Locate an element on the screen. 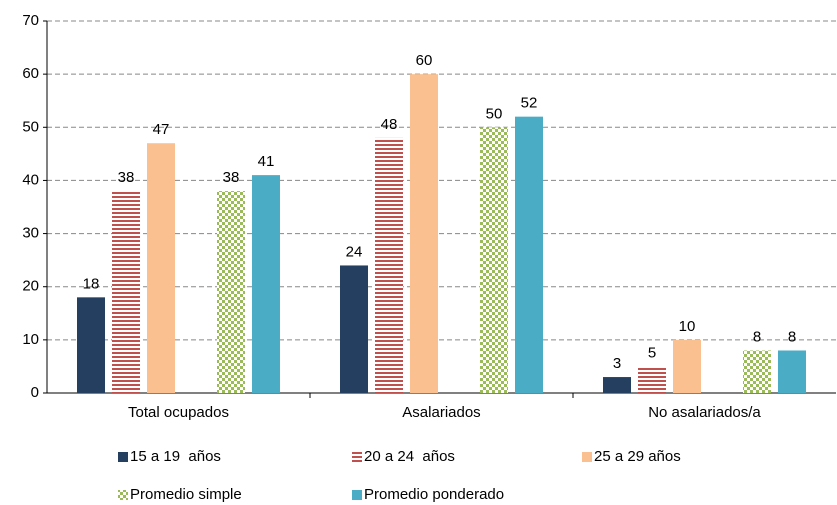  y-tick-label: 50 is located at coordinates (30, 126).